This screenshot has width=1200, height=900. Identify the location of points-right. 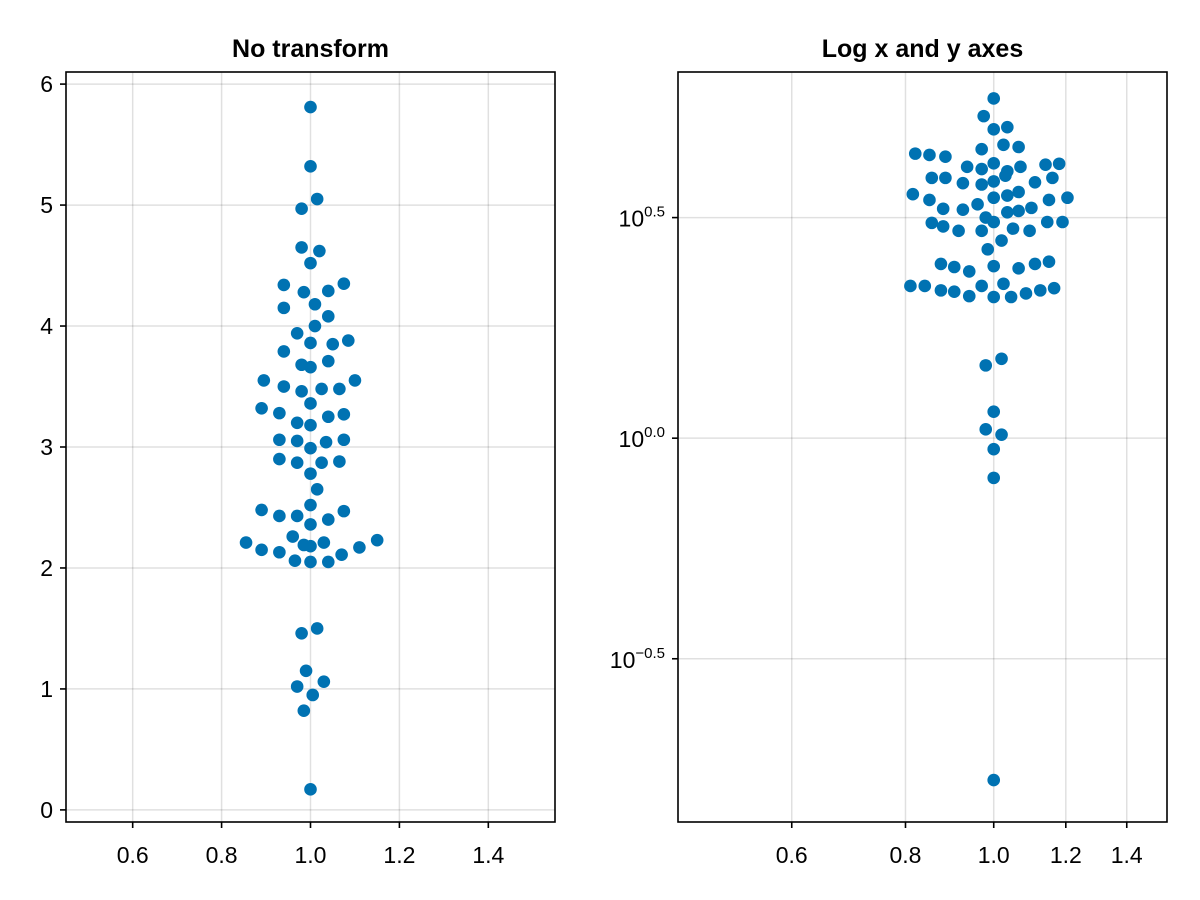
(989, 439).